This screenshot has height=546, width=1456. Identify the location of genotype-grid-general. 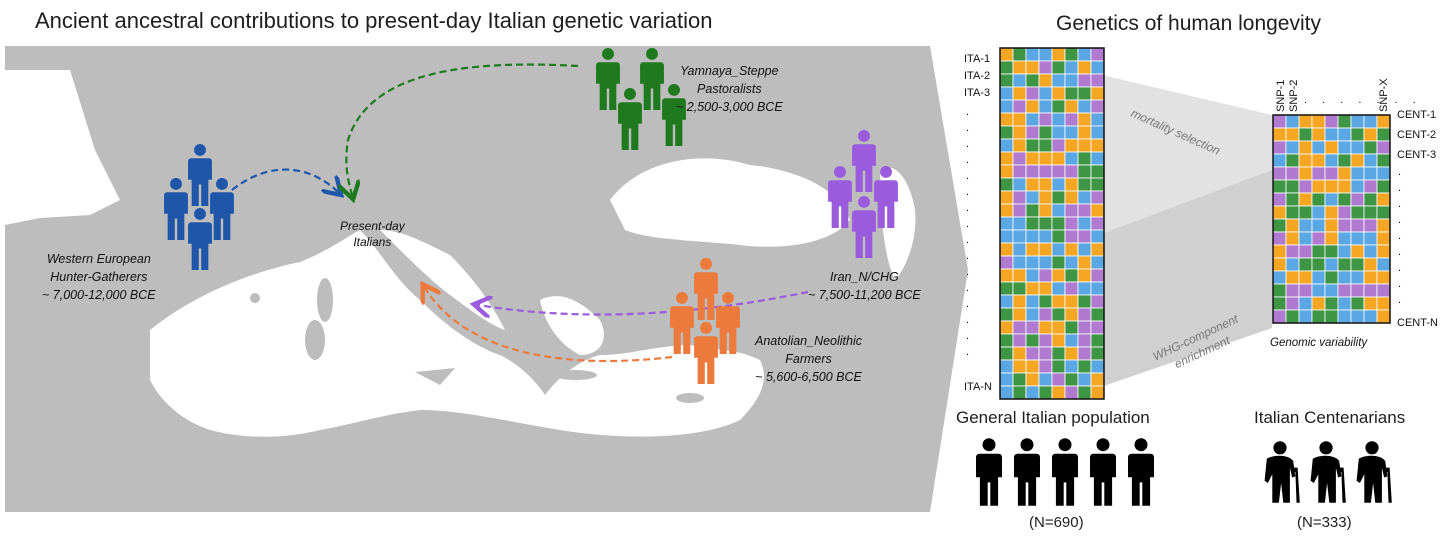
(1052, 223).